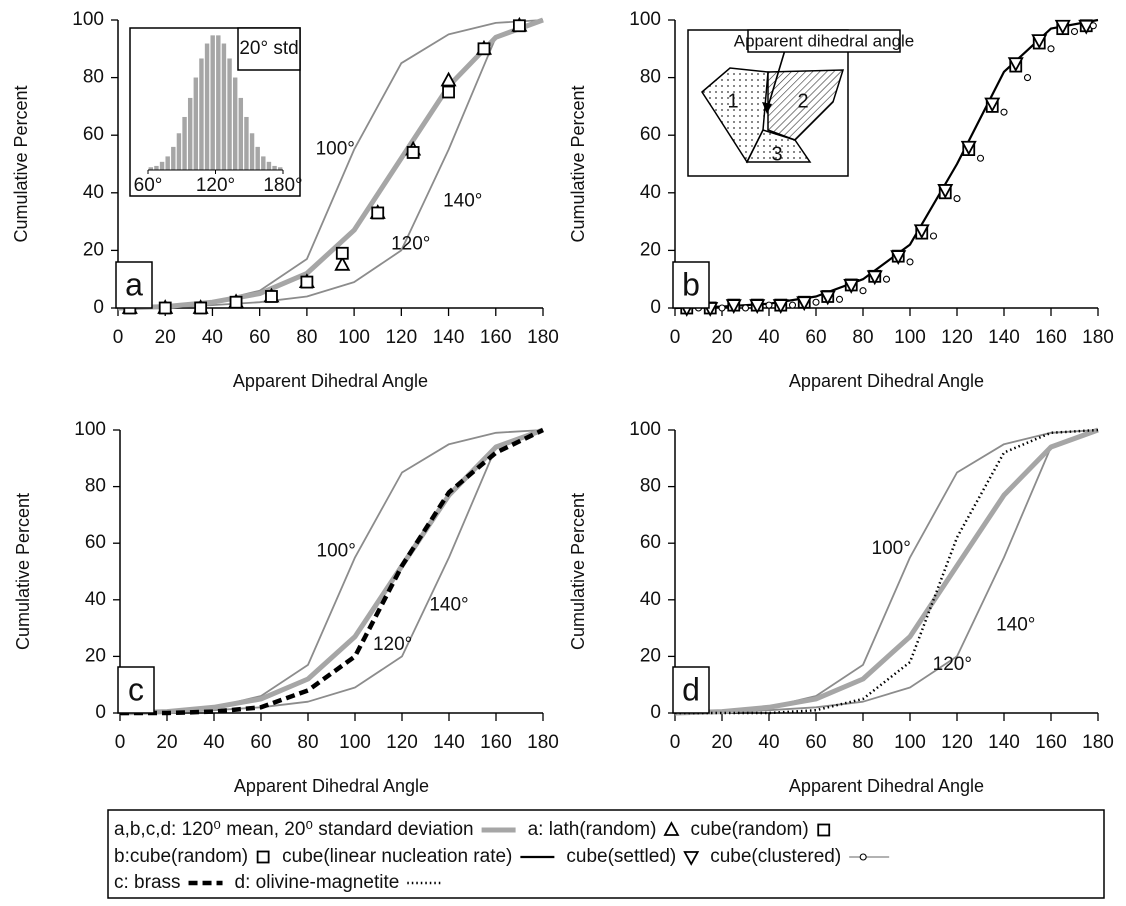  I want to click on legend-box, so click(606, 854).